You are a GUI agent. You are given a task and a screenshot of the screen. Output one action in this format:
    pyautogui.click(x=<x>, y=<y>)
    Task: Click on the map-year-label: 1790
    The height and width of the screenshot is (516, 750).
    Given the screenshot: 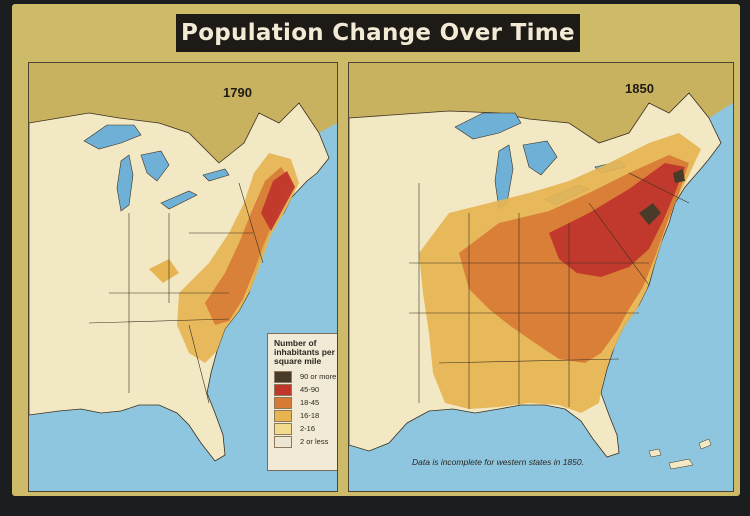 What is the action you would take?
    pyautogui.click(x=237, y=92)
    